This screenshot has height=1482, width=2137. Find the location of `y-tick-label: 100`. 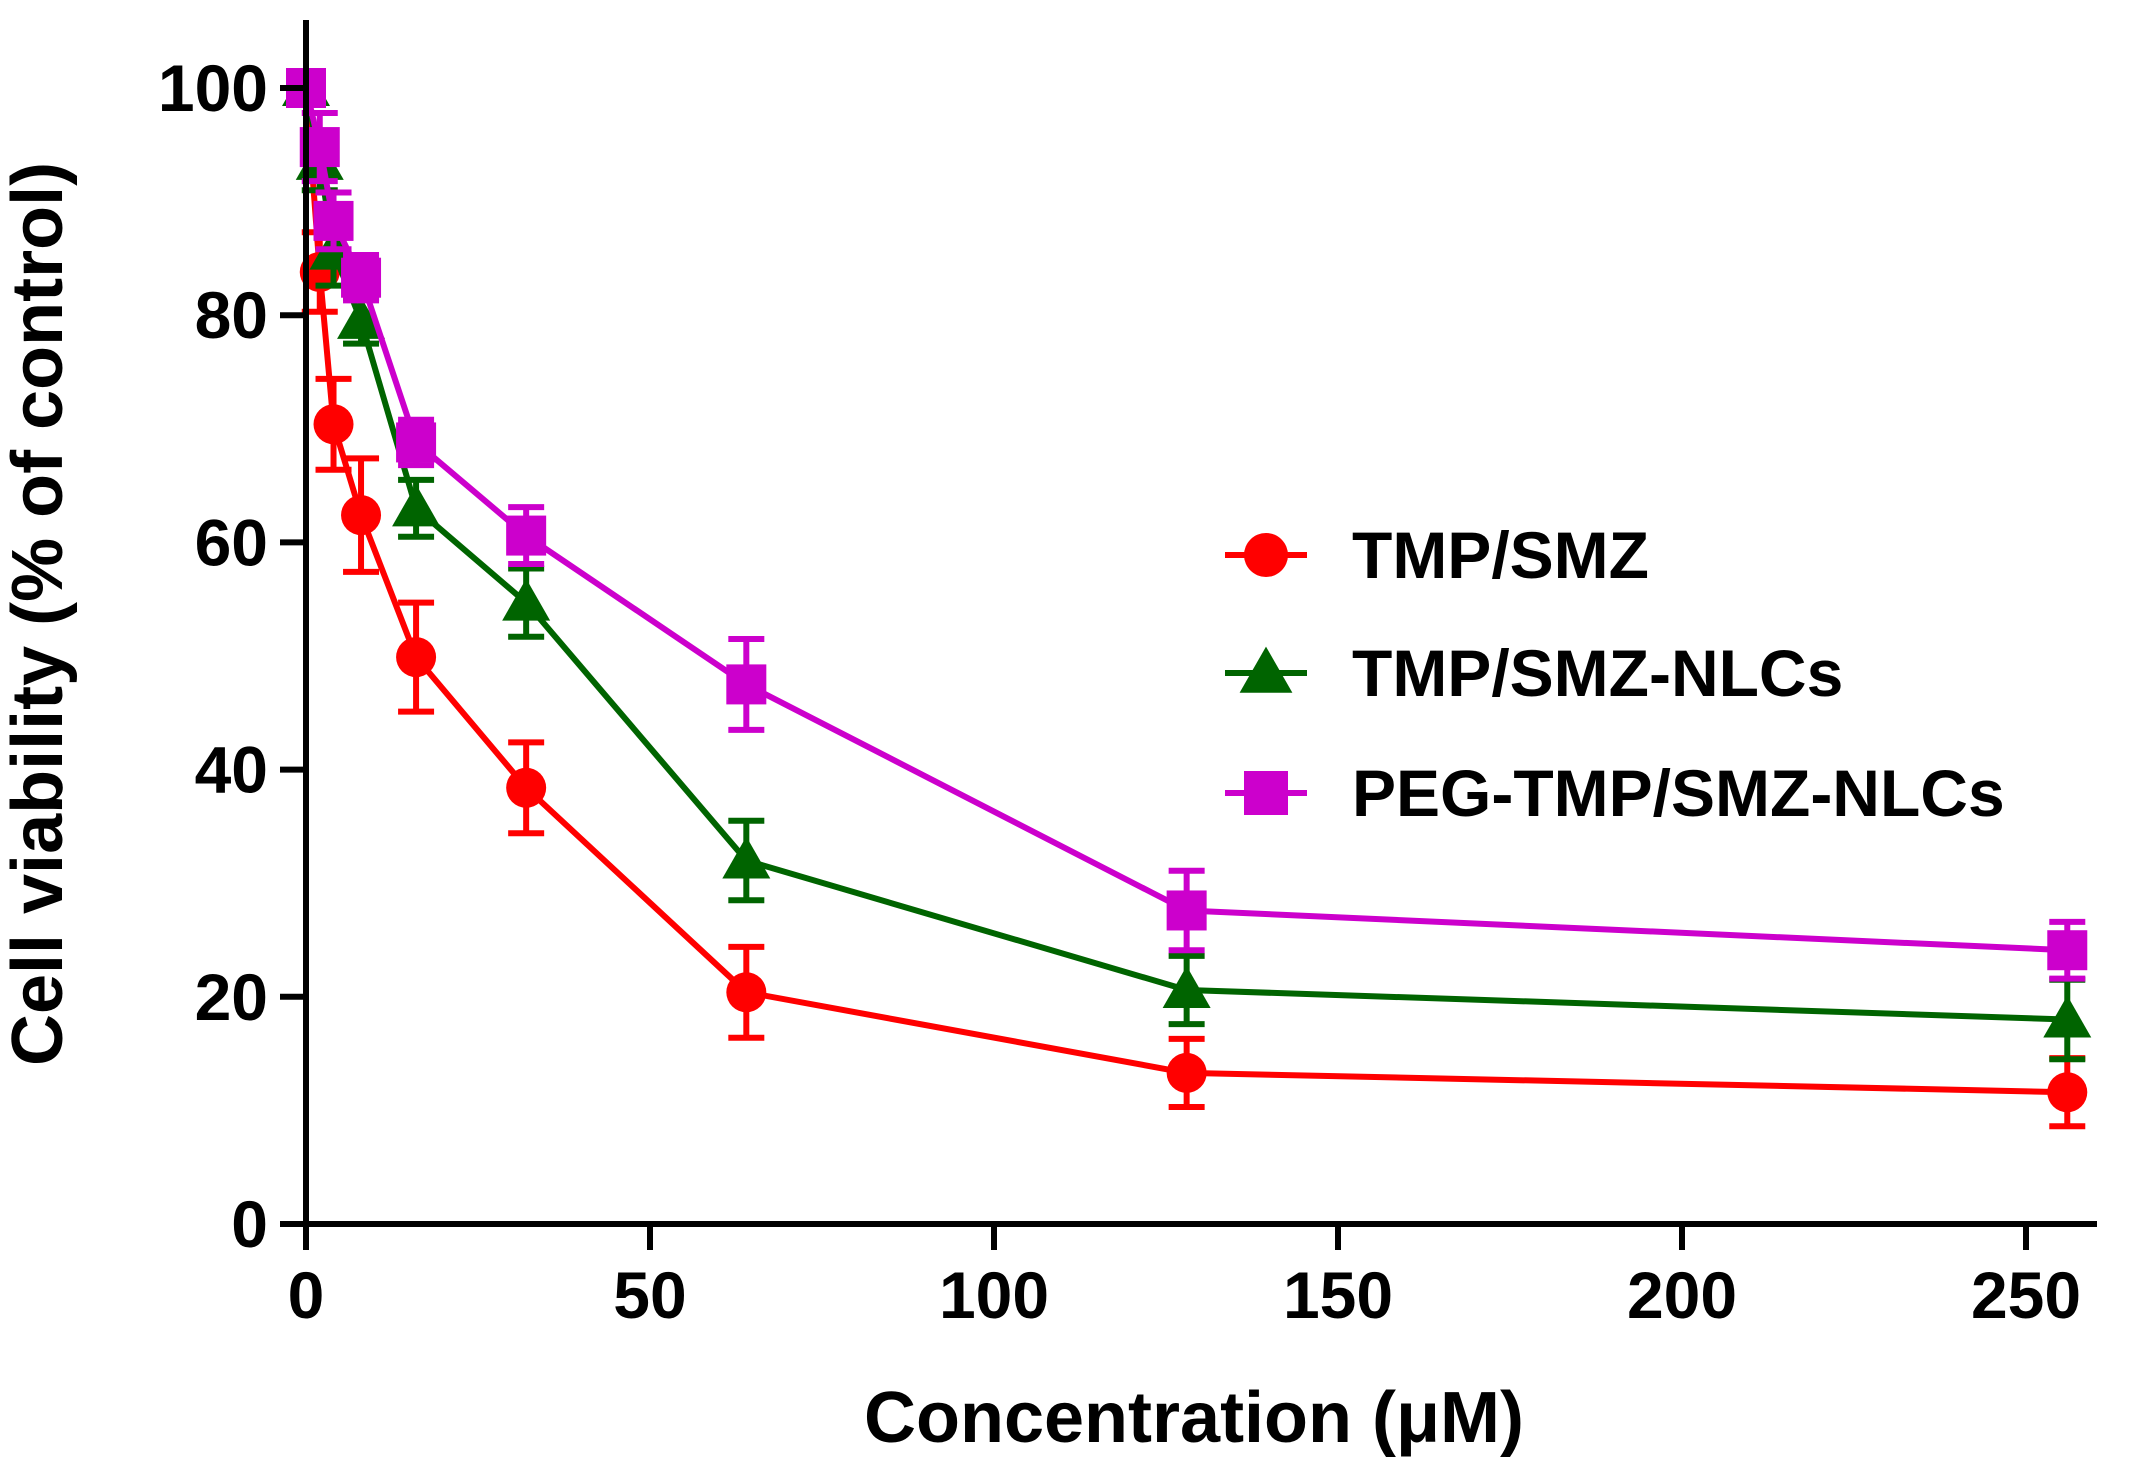

y-tick-label: 100 is located at coordinates (213, 88).